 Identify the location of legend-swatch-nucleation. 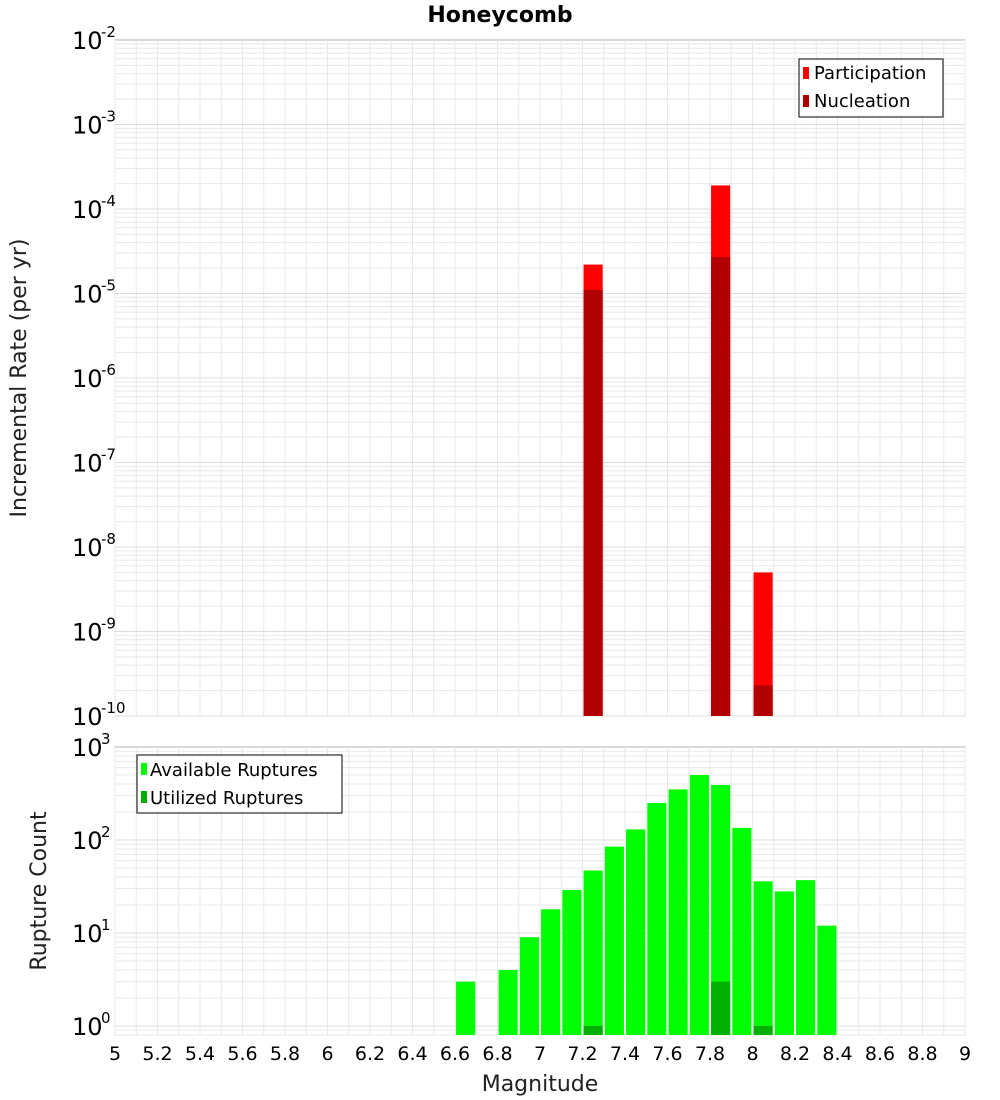
(806, 101).